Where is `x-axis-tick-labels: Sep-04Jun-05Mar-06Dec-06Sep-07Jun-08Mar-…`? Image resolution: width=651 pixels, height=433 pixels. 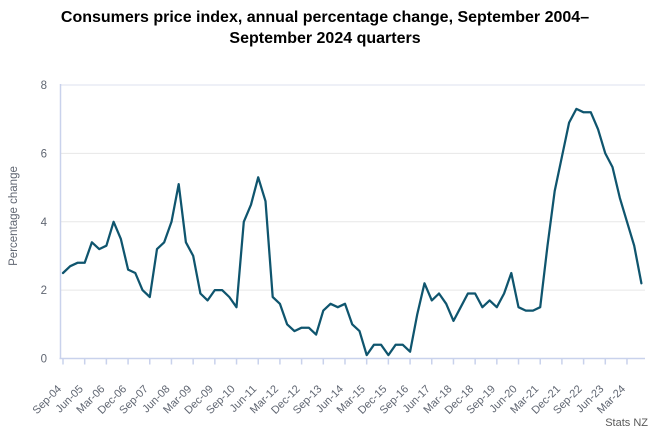 x-axis-tick-labels: Sep-04Jun-05Mar-06Dec-06Sep-07Jun-08Mar-… is located at coordinates (329, 387).